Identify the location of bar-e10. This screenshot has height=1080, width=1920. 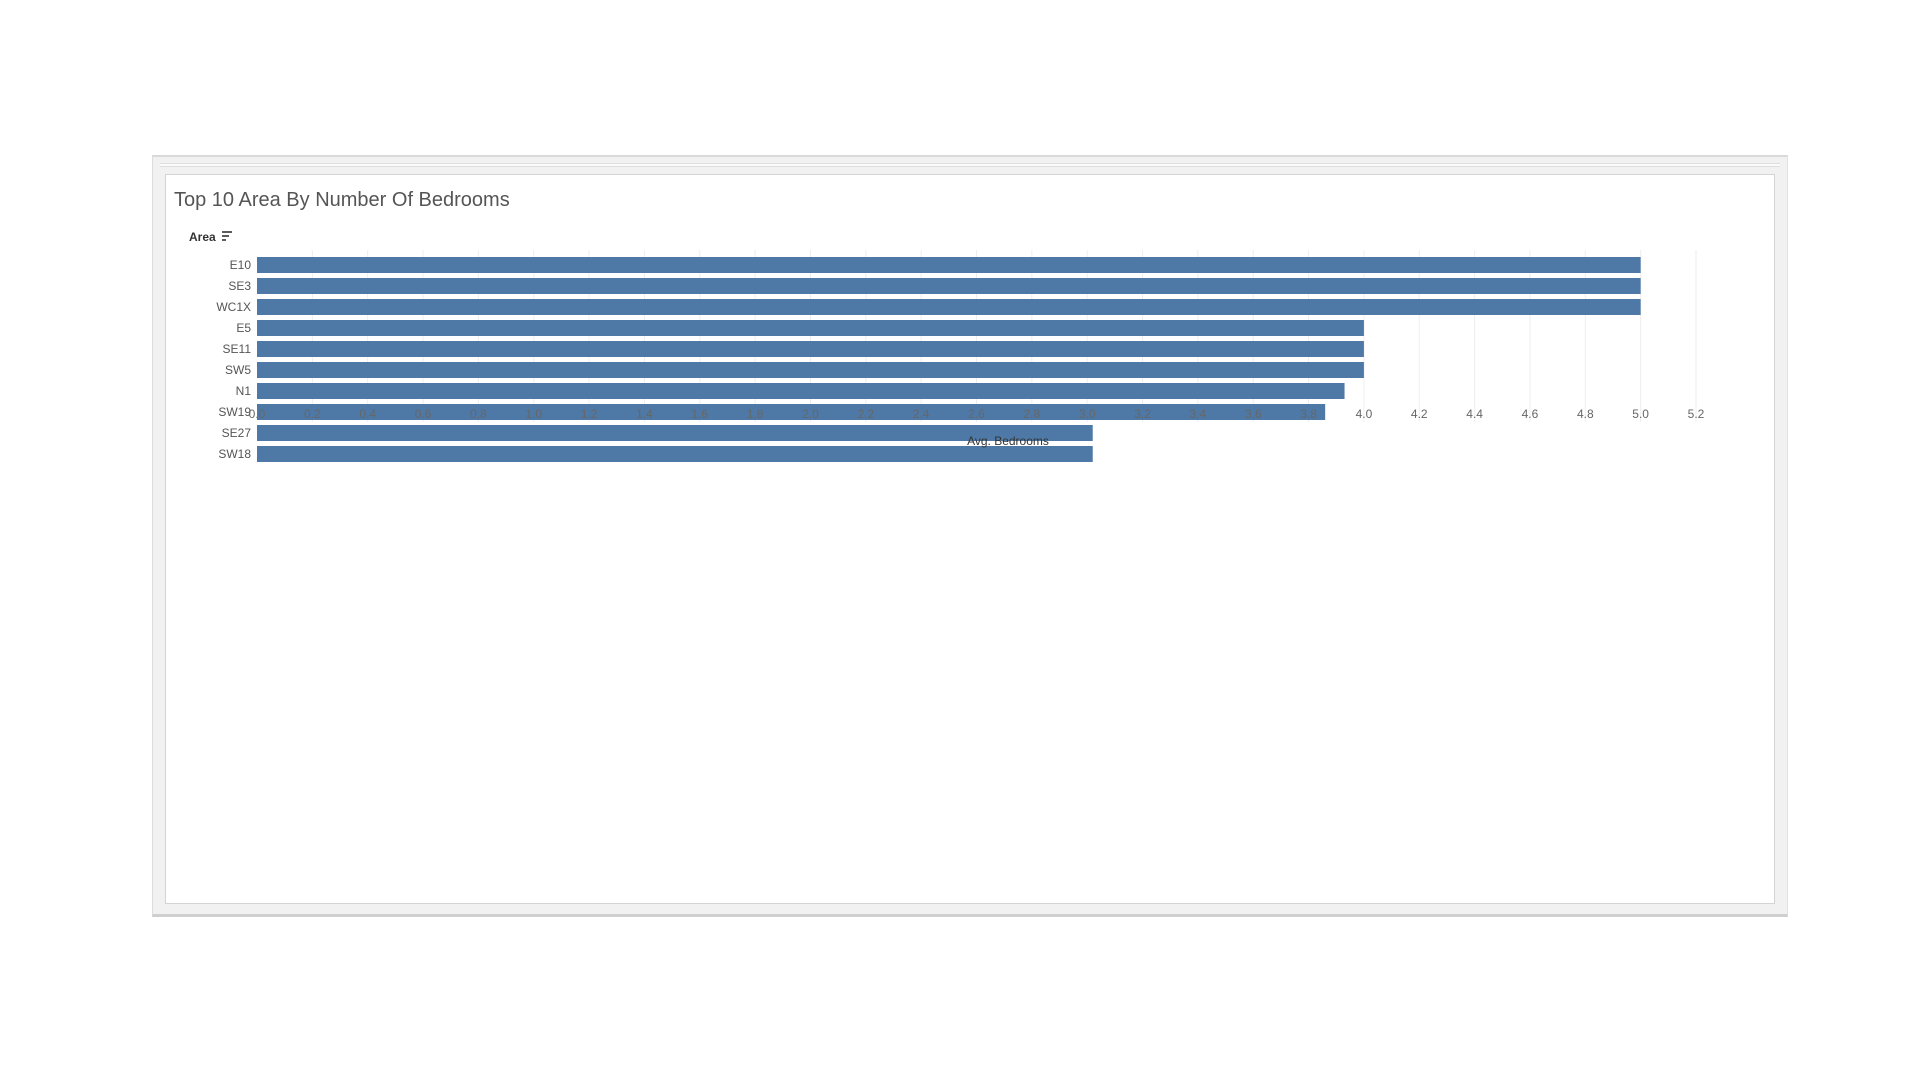
(949, 265).